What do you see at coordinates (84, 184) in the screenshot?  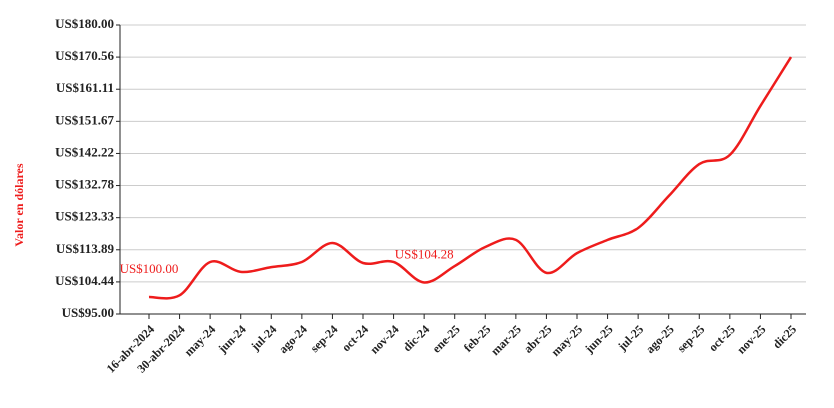 I see `y-tick-label: US$132.78` at bounding box center [84, 184].